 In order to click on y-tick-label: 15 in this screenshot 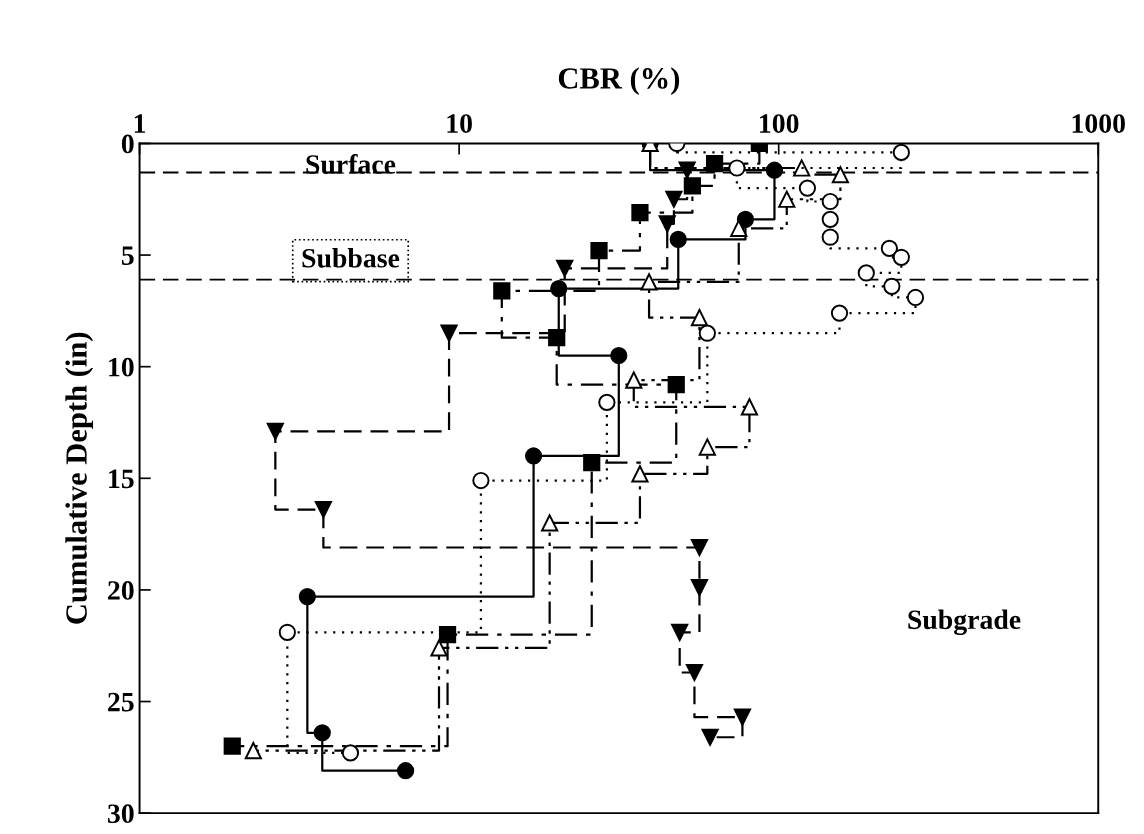, I will do `click(121, 479)`.